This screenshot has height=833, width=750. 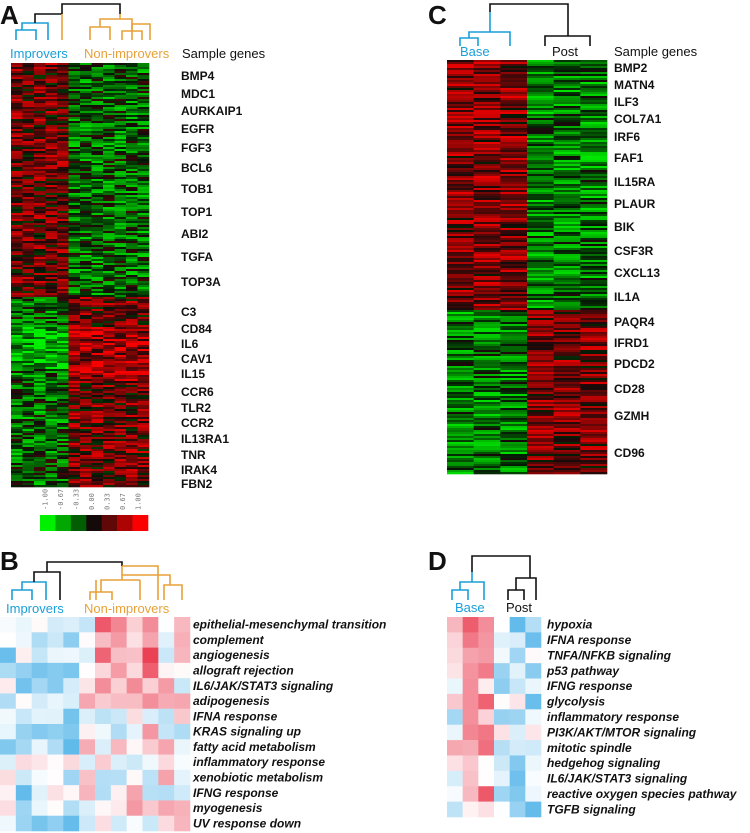 I want to click on pathway-label: TGFB signaling, so click(x=591, y=809).